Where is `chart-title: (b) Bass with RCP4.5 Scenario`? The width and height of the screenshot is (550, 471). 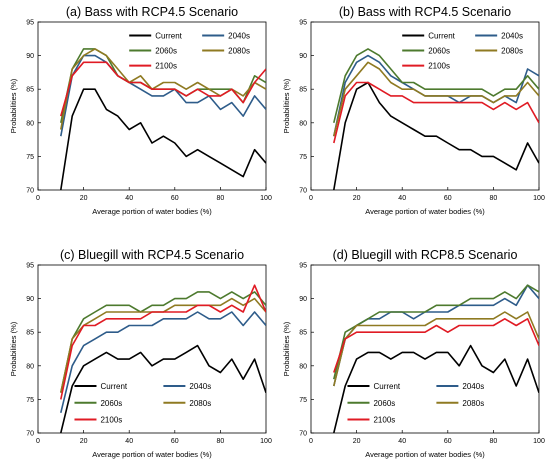 chart-title: (b) Bass with RCP4.5 Scenario is located at coordinates (425, 12).